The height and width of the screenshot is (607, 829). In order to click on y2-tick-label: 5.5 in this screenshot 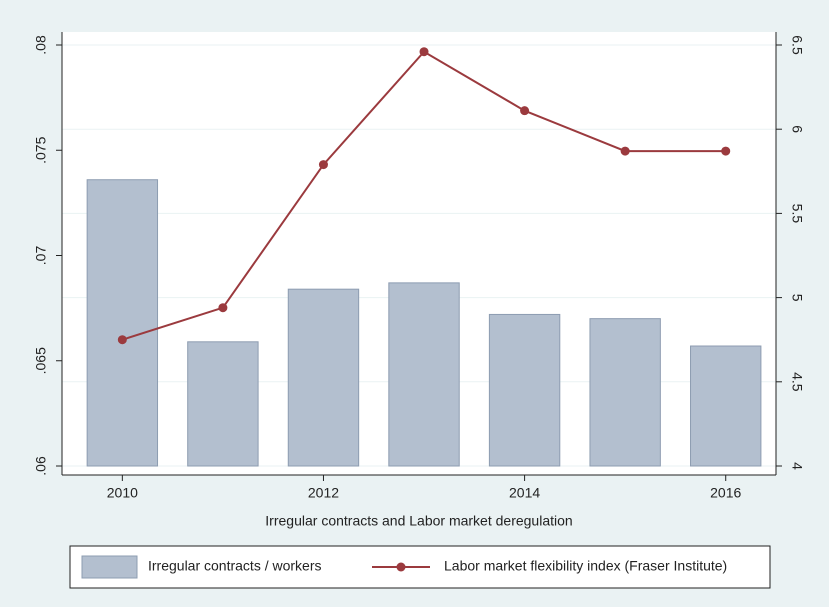, I will do `click(797, 214)`.